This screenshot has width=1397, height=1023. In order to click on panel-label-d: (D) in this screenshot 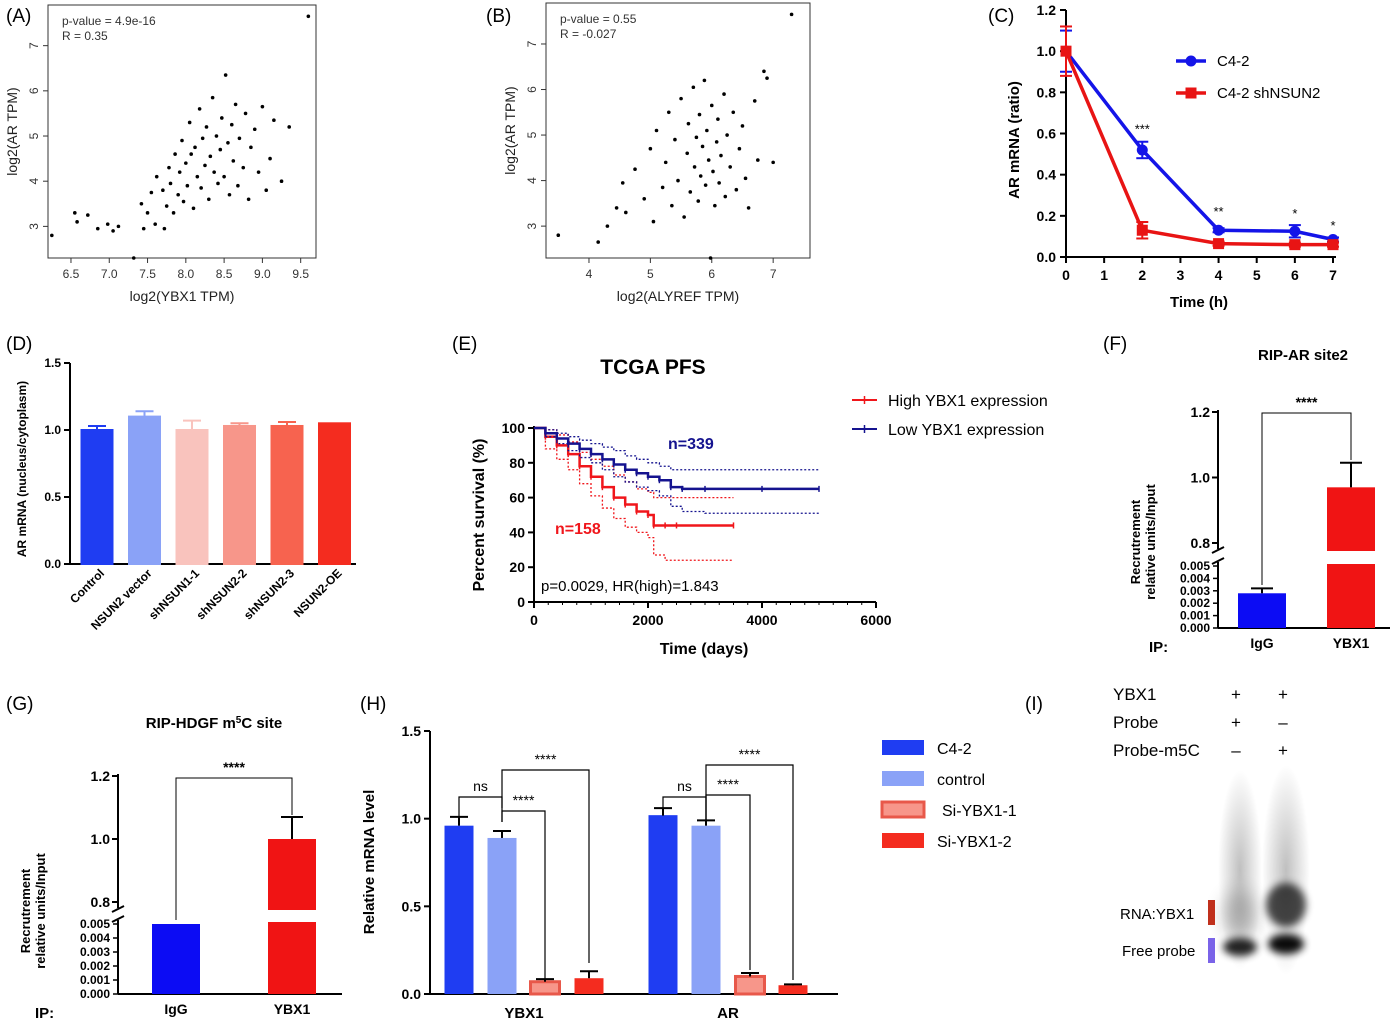, I will do `click(19, 344)`.